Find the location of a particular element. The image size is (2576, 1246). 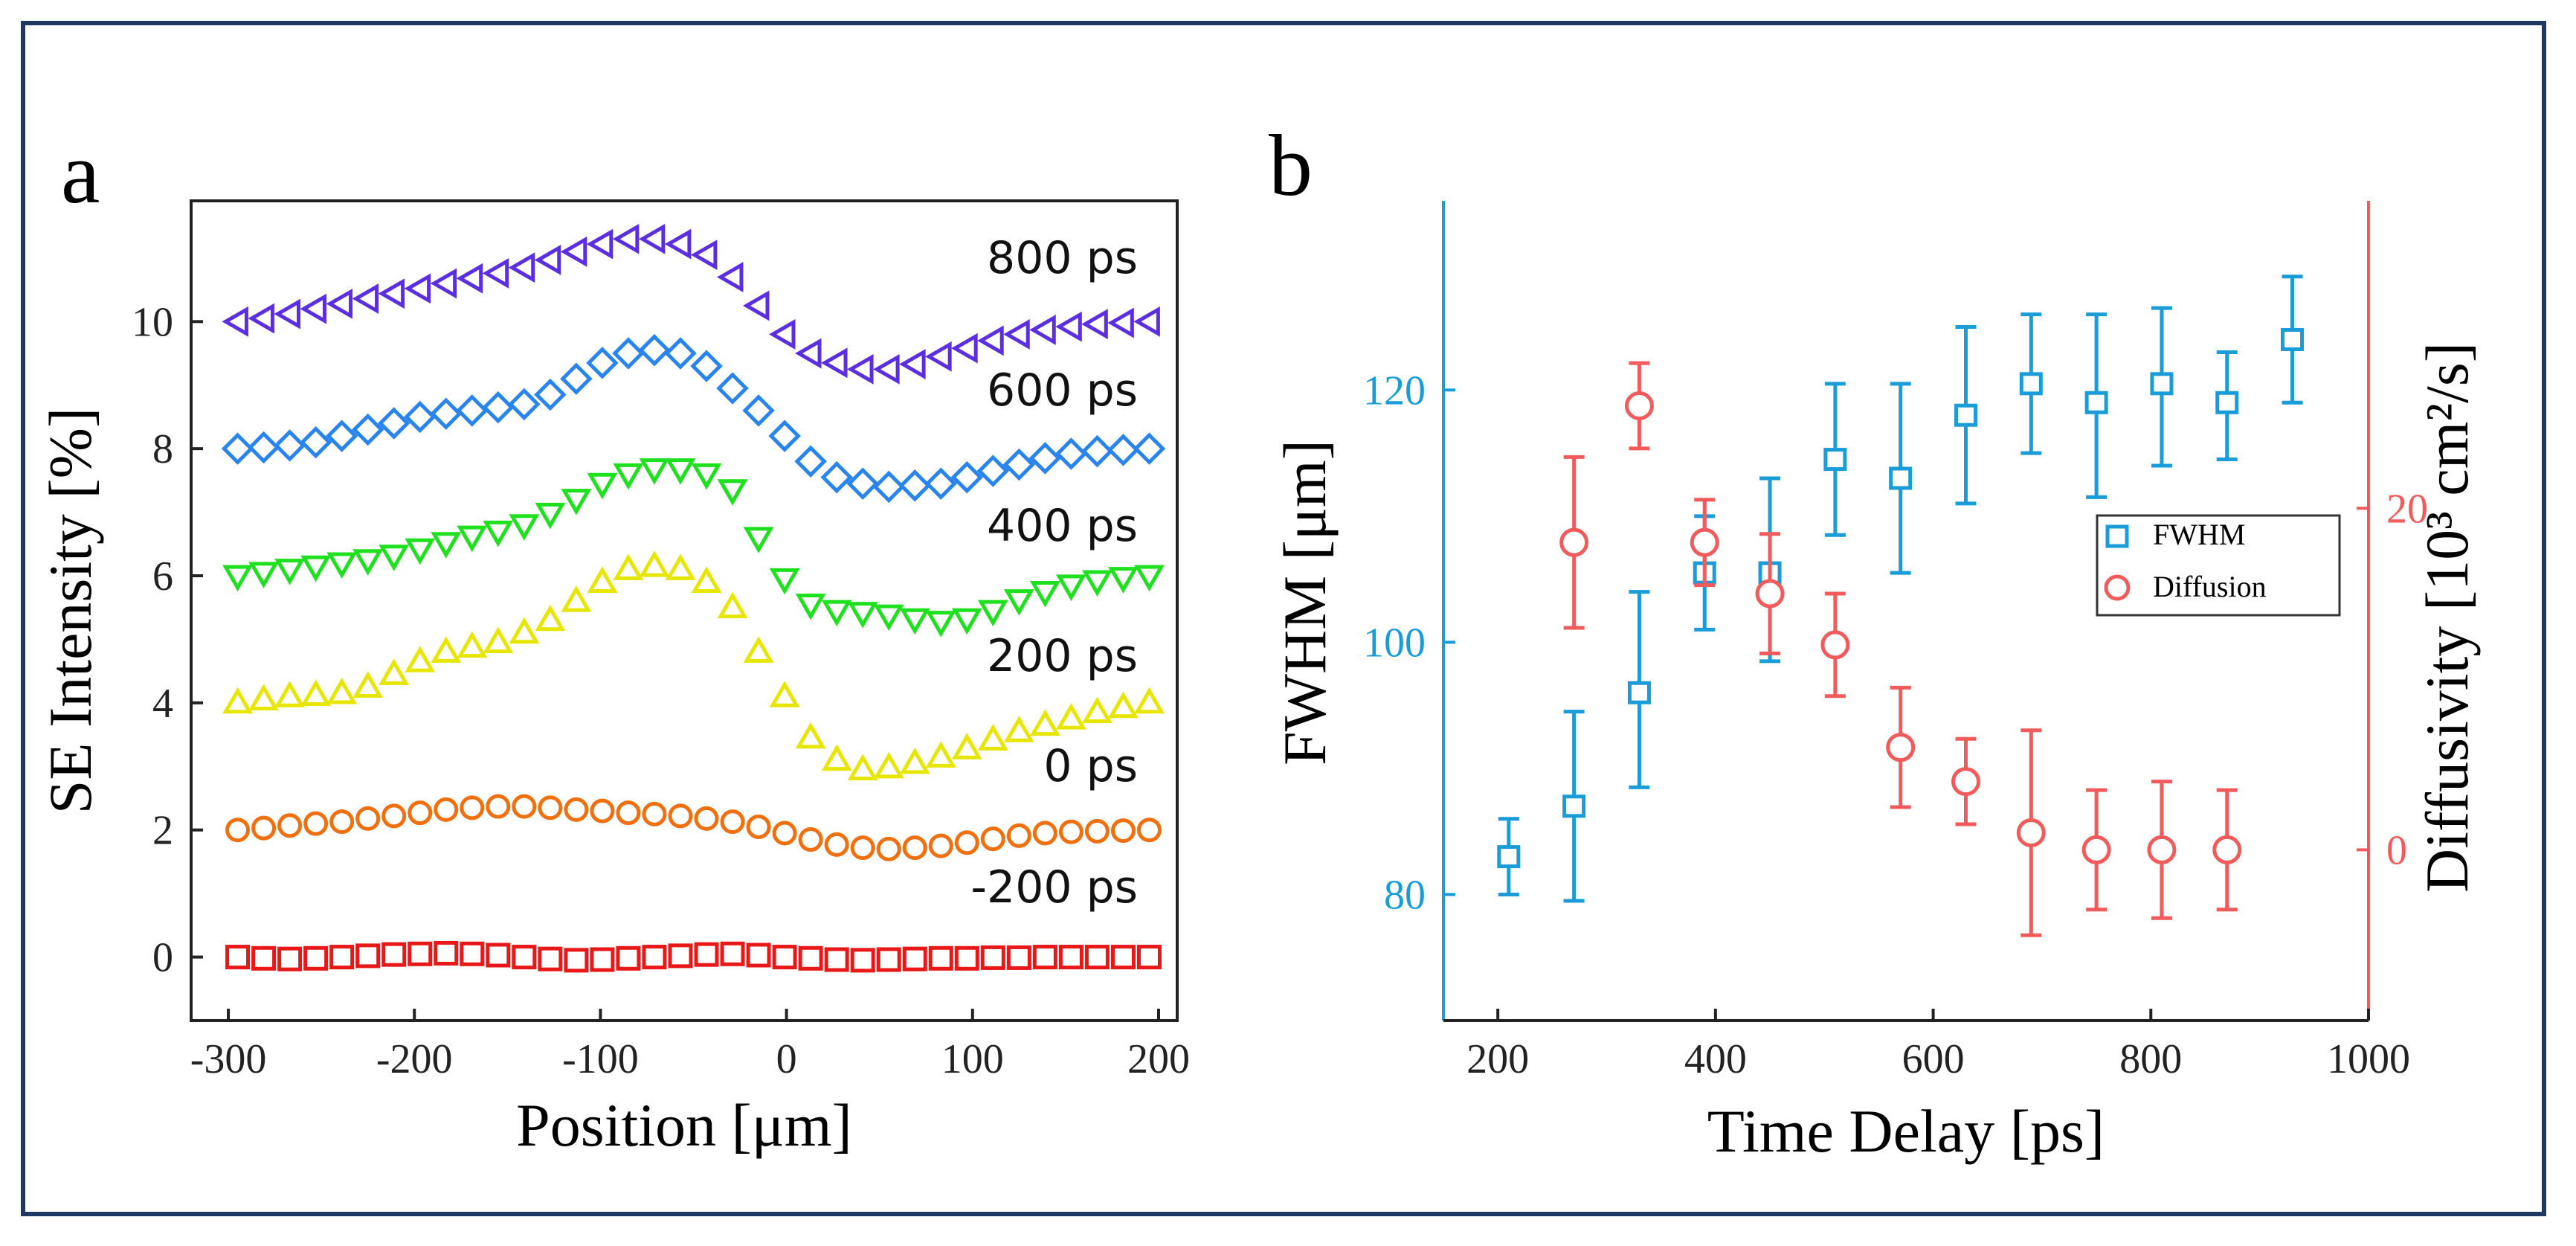

a-annotation-label: -200 ps is located at coordinates (1054, 887).